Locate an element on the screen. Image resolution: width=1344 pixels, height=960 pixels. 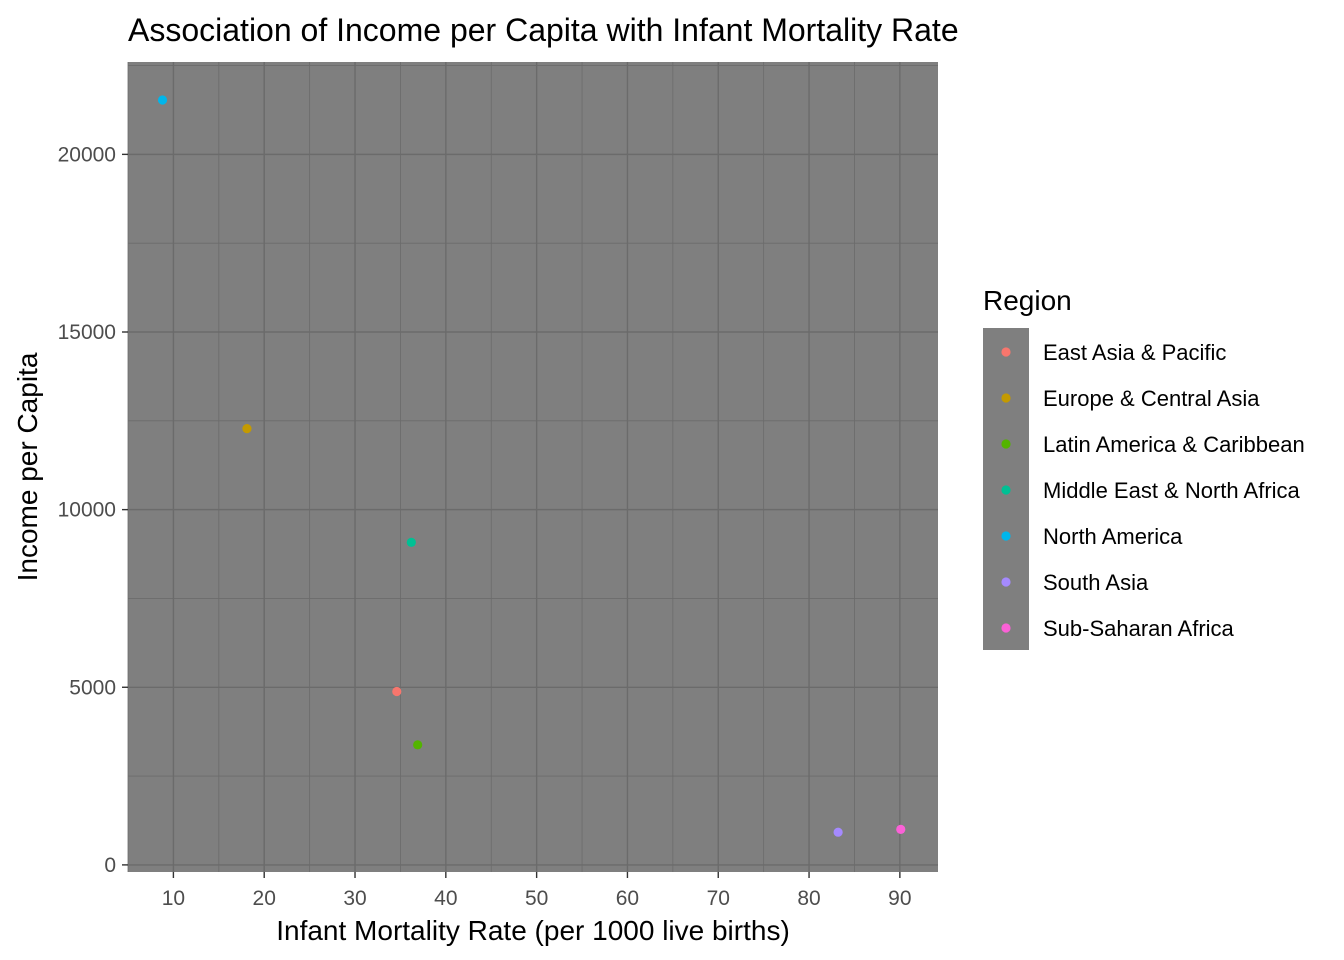
x-tick-label: 30 is located at coordinates (354, 898).